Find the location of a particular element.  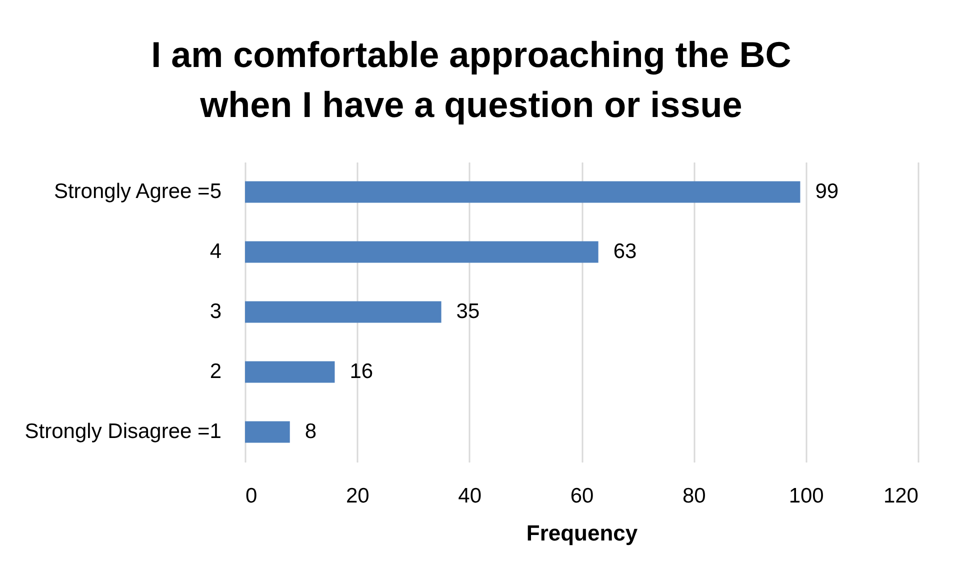

y-tick-label: Strongly Agree =5 is located at coordinates (138, 191).